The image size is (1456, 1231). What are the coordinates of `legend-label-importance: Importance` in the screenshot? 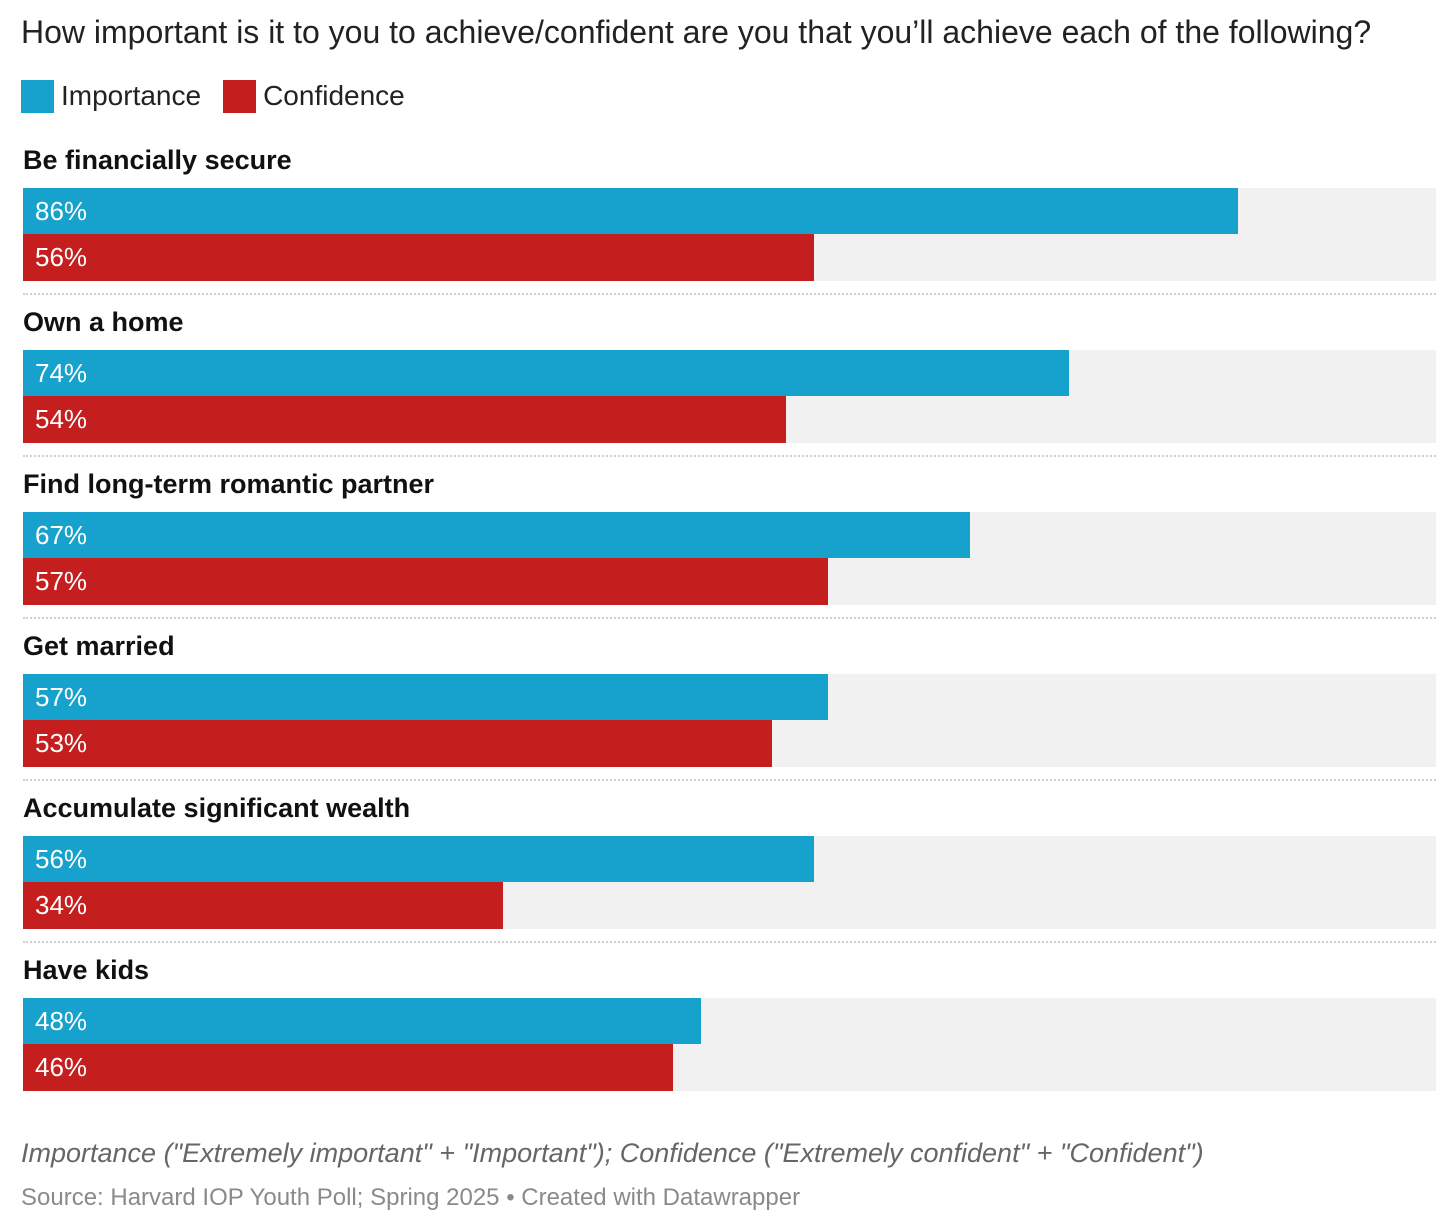 It's located at (131, 95).